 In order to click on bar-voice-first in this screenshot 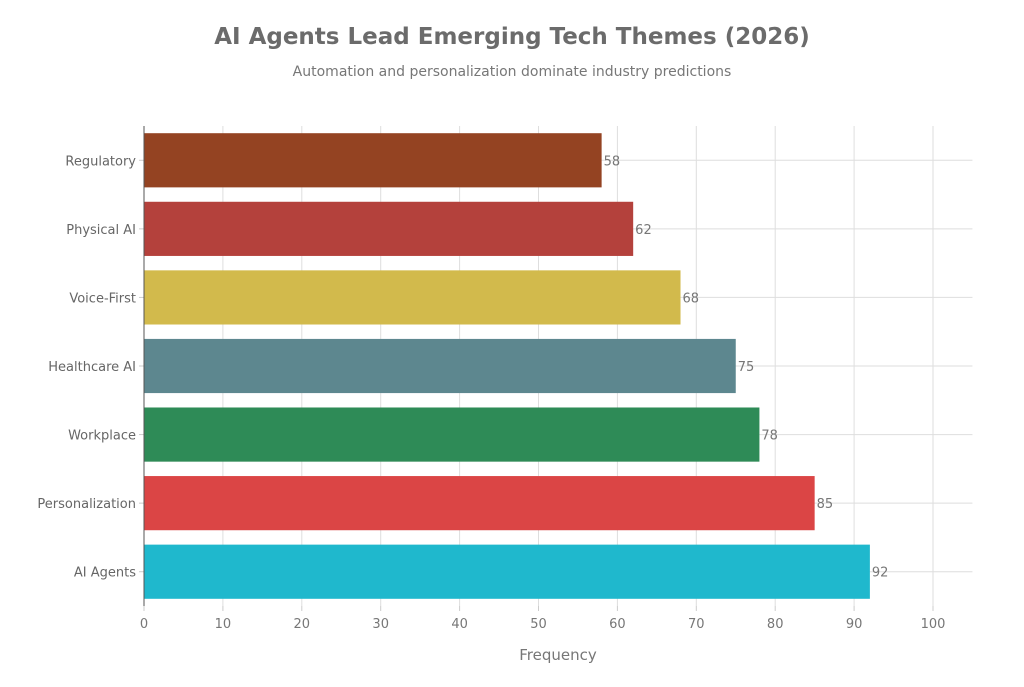, I will do `click(412, 297)`.